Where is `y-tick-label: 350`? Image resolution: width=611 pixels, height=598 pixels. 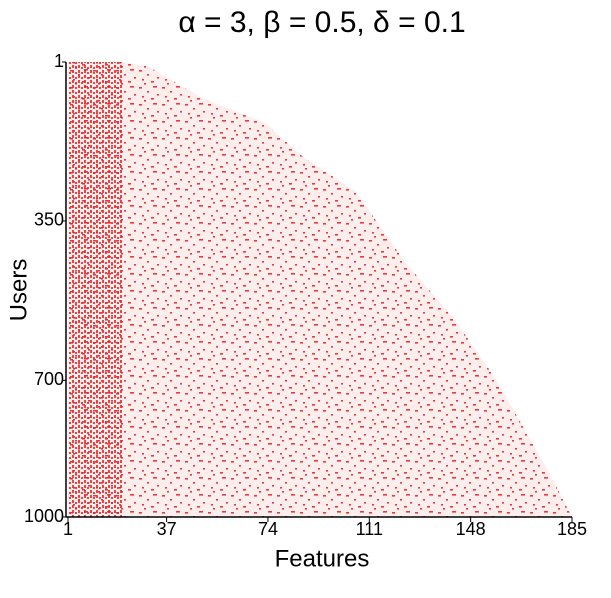 y-tick-label: 350 is located at coordinates (49, 220).